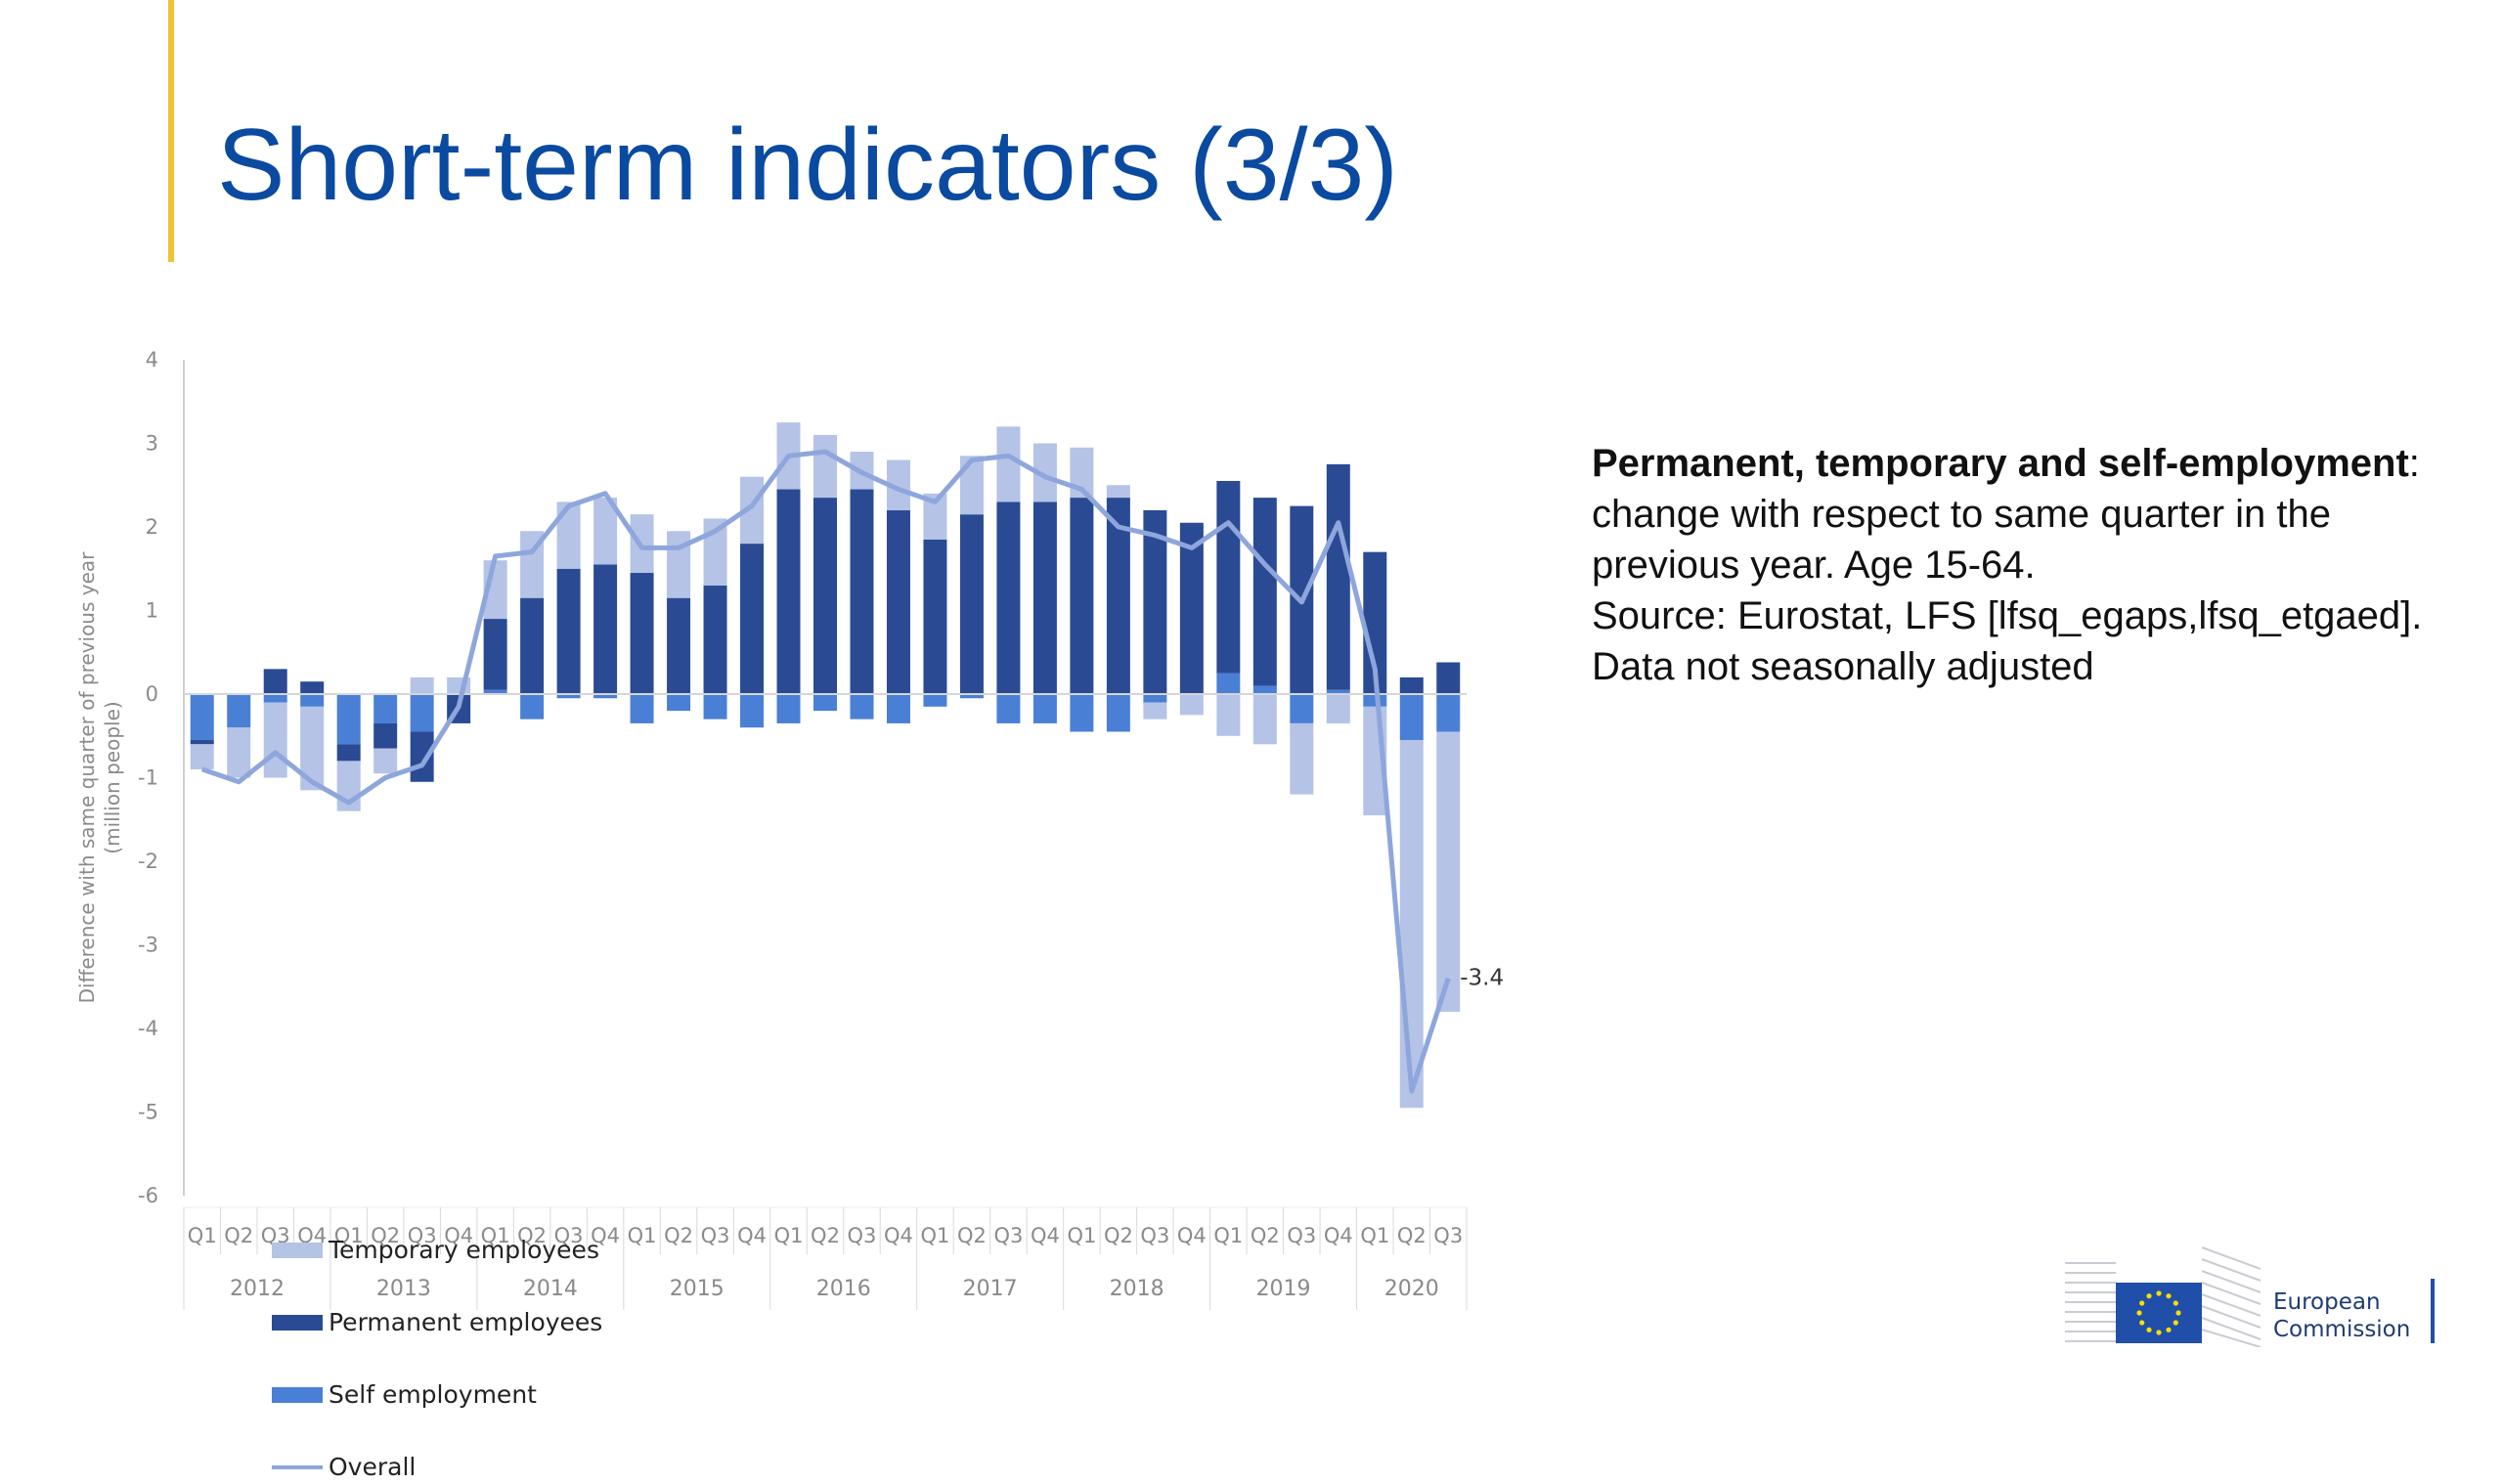  Describe the element at coordinates (1482, 978) in the screenshot. I see `data-label-overall-last: -3.4` at that location.